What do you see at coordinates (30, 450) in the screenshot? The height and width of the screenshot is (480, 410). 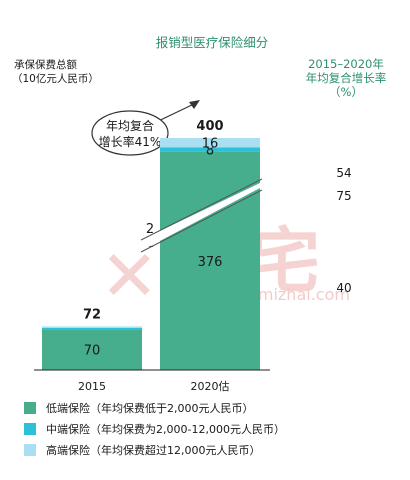 I see `legend-swatch-high` at bounding box center [30, 450].